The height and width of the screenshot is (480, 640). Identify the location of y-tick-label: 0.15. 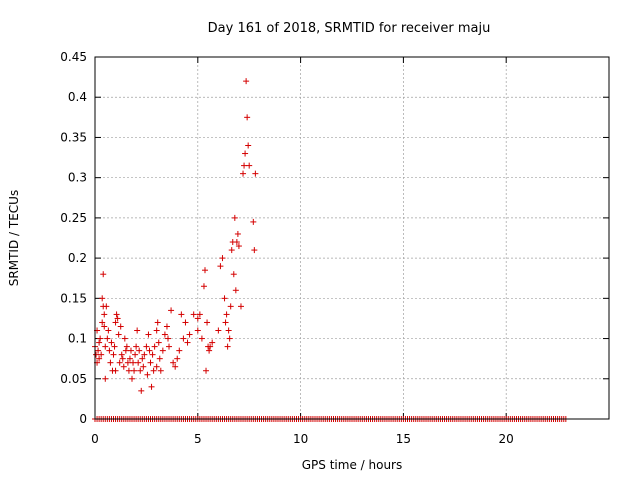
(73, 298).